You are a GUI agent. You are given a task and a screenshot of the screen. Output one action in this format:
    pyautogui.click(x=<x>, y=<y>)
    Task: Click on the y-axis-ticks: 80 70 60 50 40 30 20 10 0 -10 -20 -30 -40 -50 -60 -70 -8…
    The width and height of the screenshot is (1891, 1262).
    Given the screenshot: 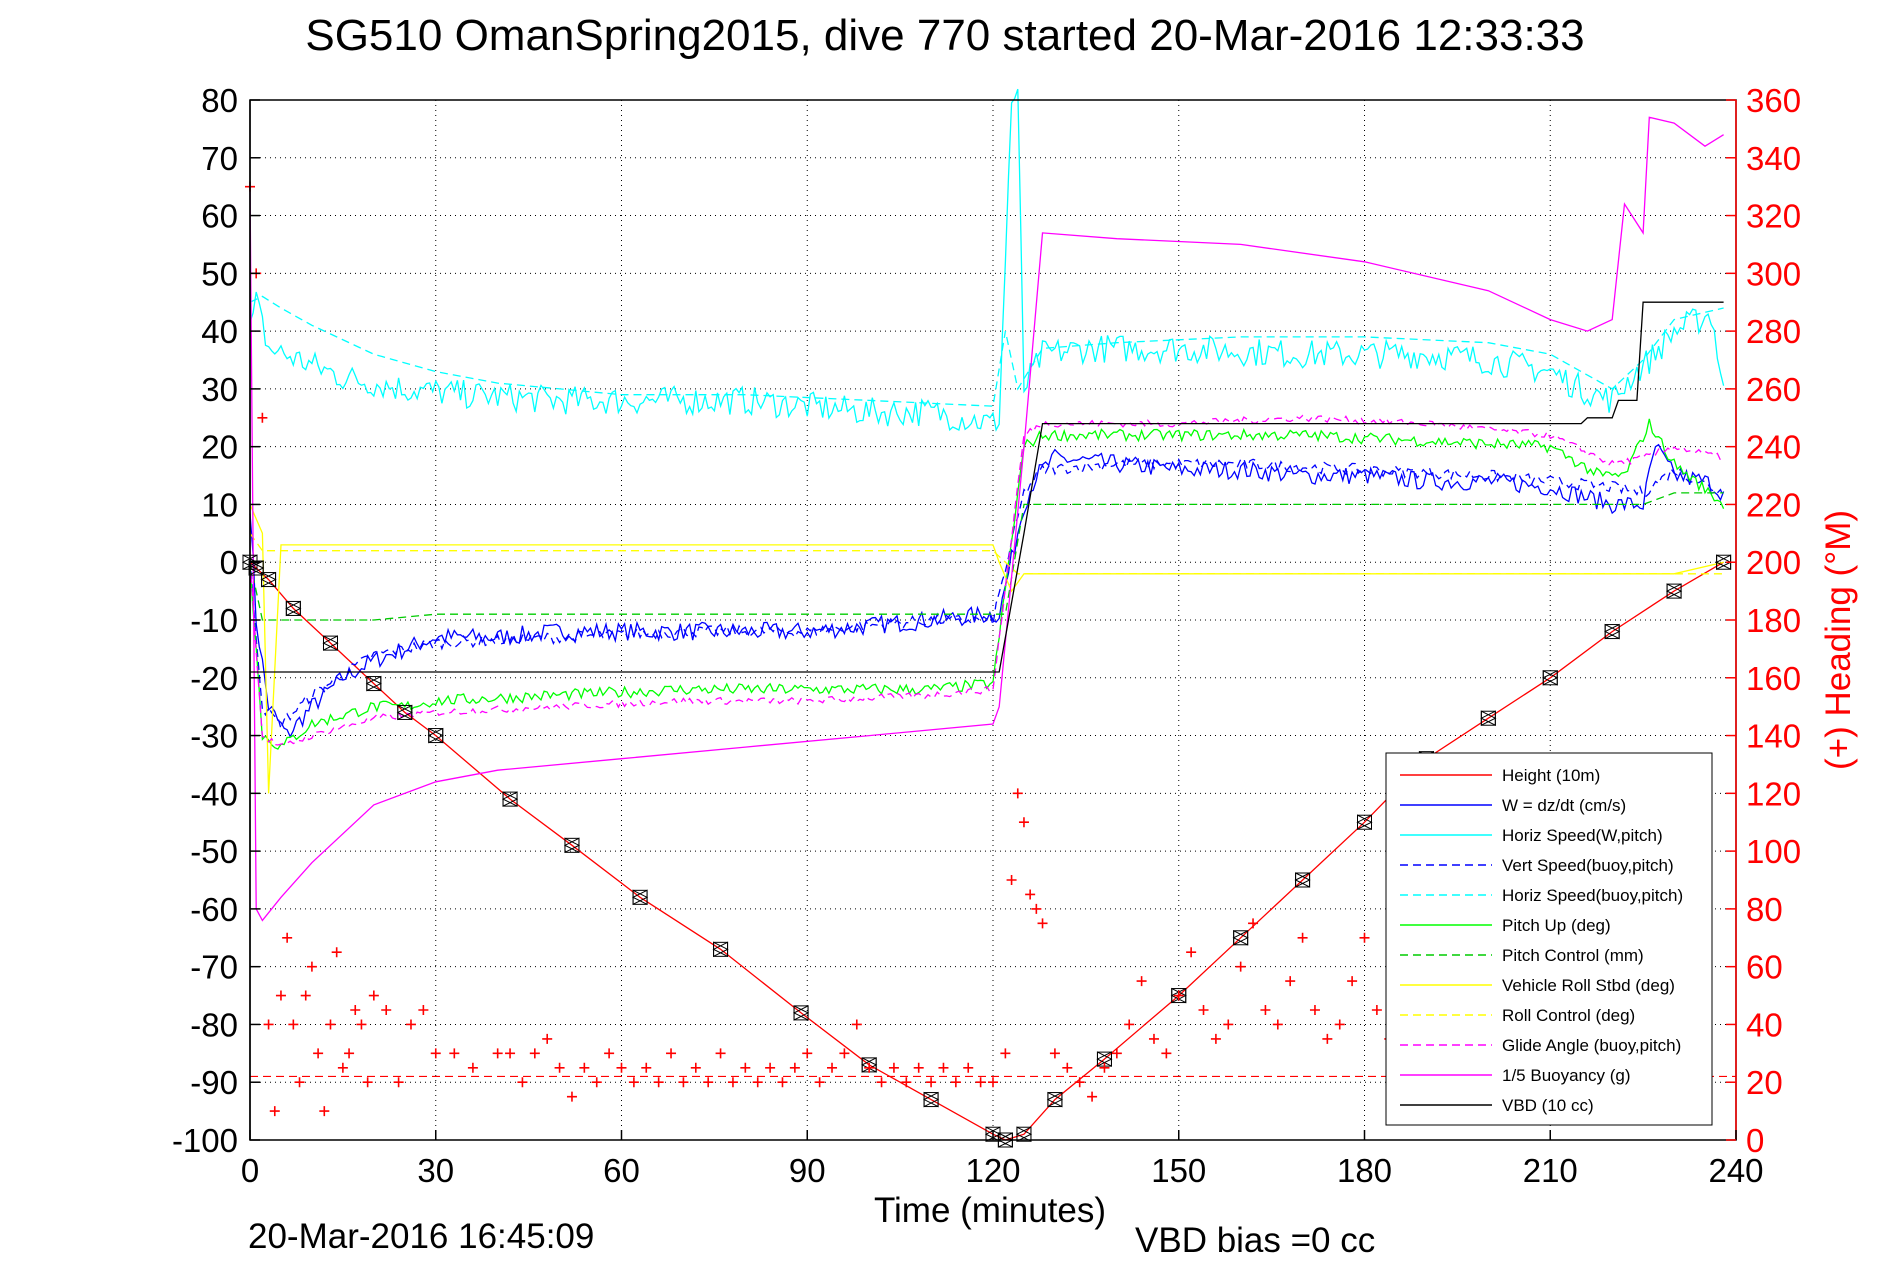 What is the action you would take?
    pyautogui.click(x=216, y=620)
    